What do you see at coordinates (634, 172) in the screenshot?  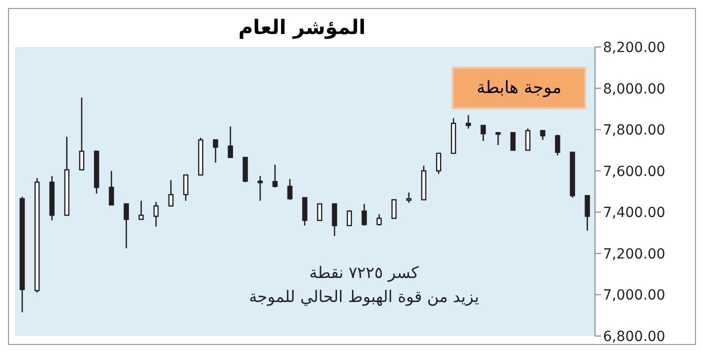 I see `y-tick-label: 7,600.00` at bounding box center [634, 172].